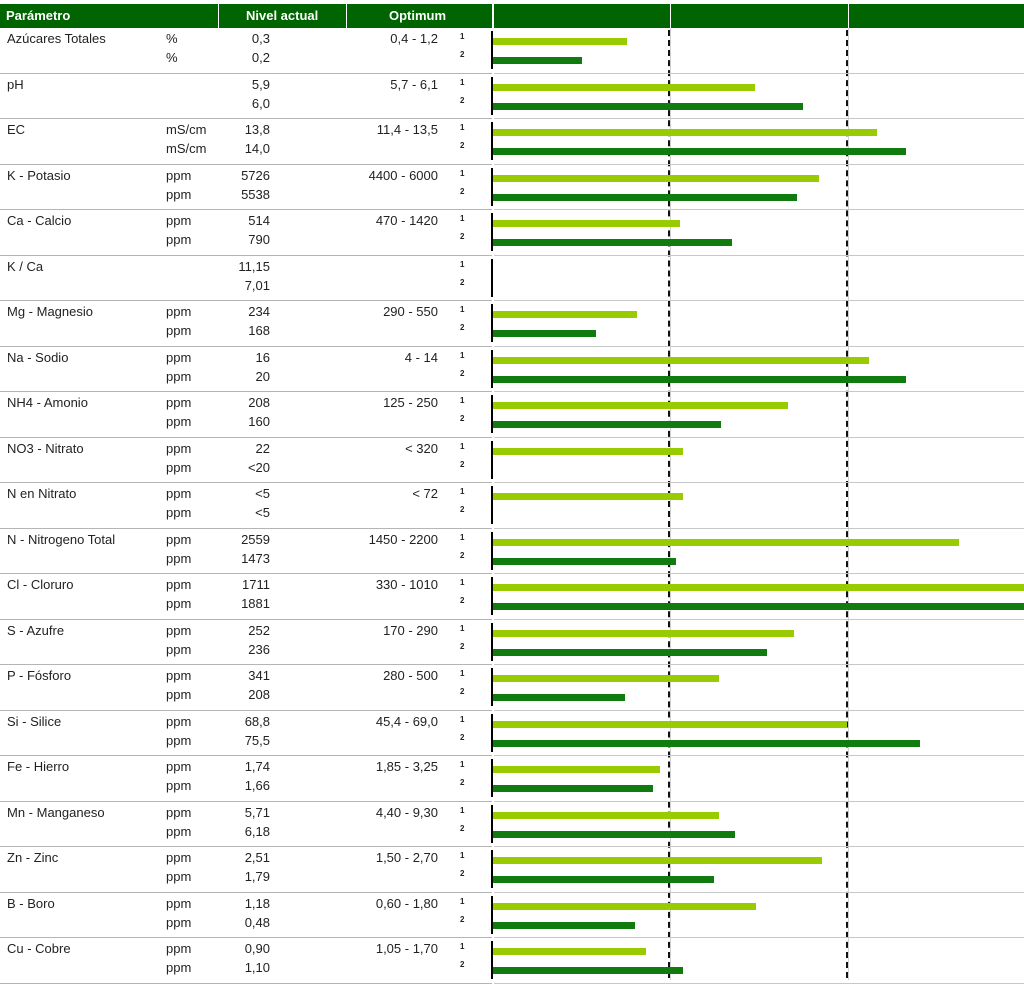  What do you see at coordinates (759, 16) in the screenshot?
I see `chart-header` at bounding box center [759, 16].